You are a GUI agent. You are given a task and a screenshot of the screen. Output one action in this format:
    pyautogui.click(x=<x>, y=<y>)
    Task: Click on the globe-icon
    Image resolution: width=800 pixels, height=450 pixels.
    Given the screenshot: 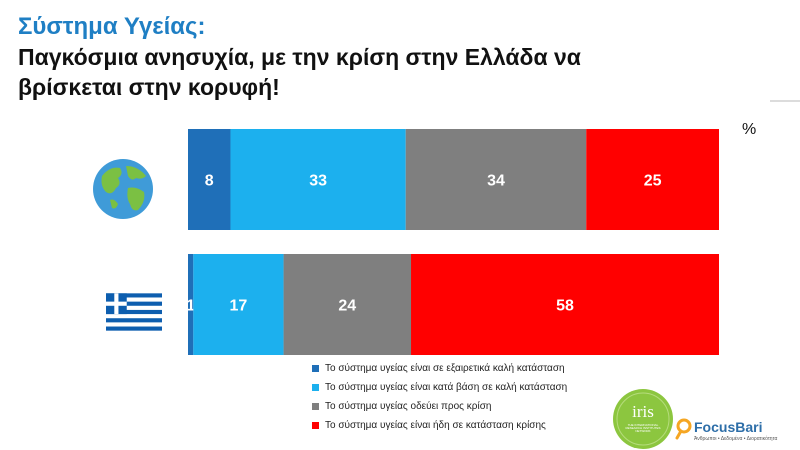 What is the action you would take?
    pyautogui.click(x=123, y=189)
    